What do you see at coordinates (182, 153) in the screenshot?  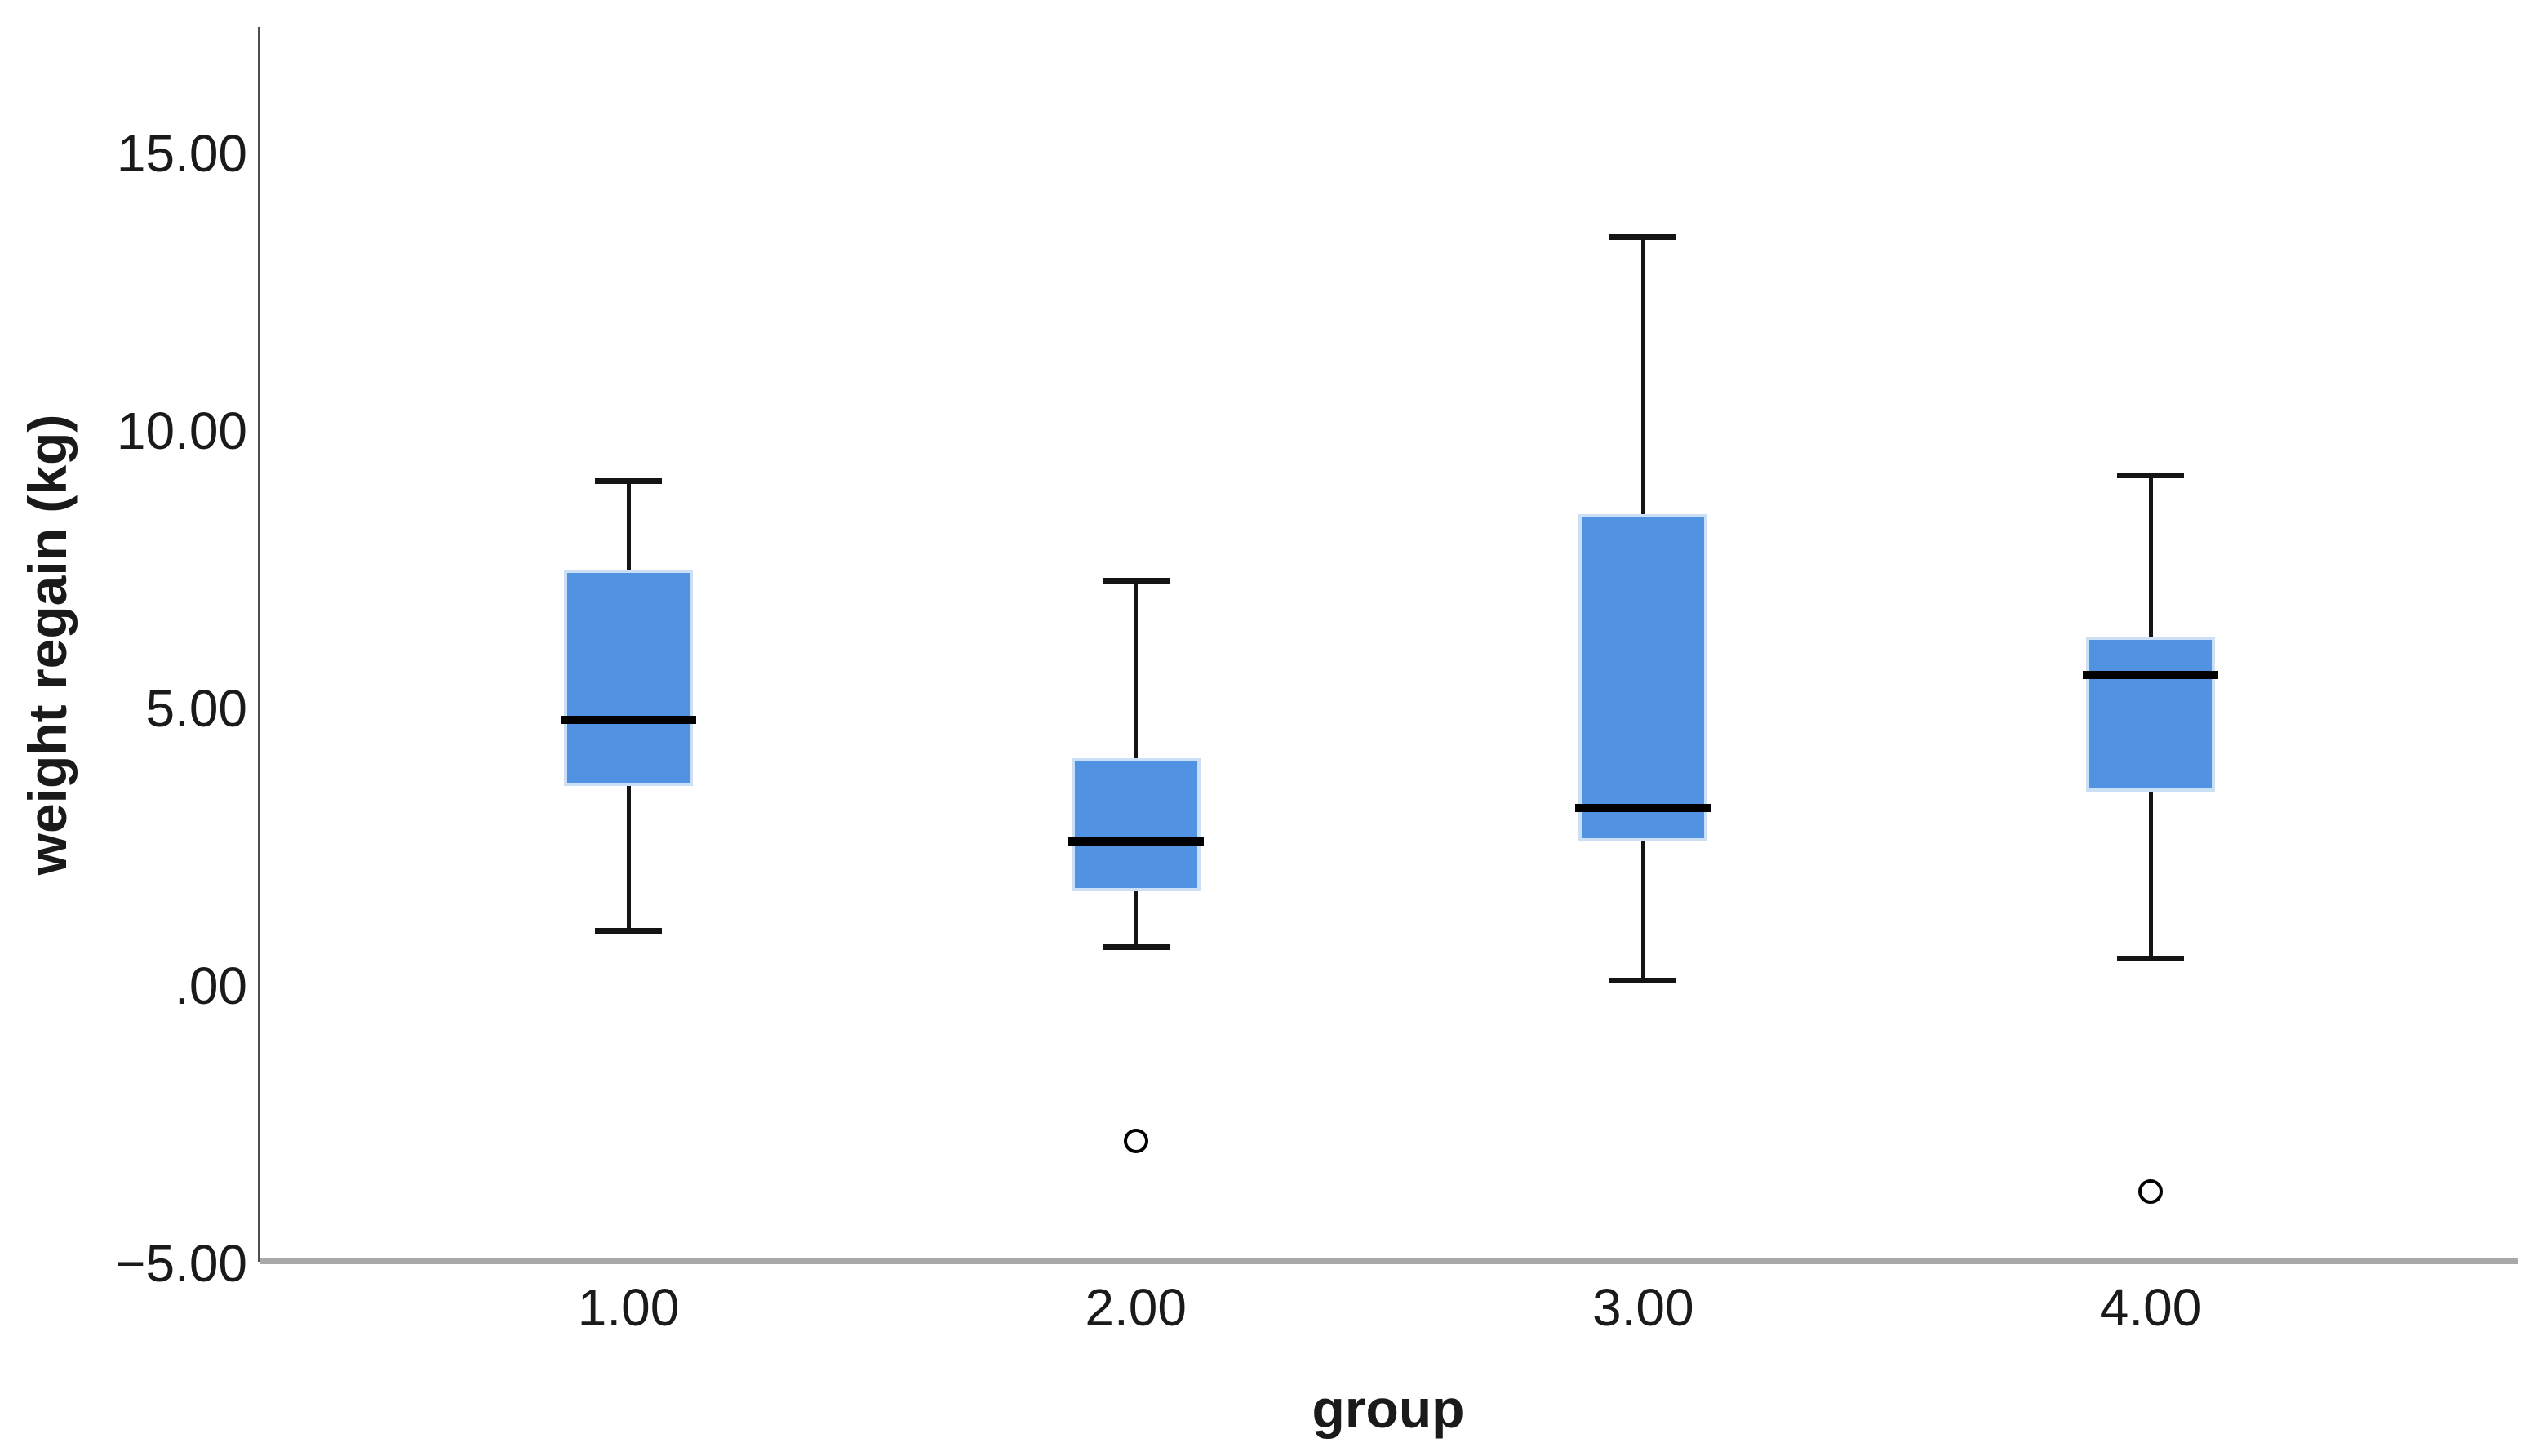 I see `y-tick-label: 15.00` at bounding box center [182, 153].